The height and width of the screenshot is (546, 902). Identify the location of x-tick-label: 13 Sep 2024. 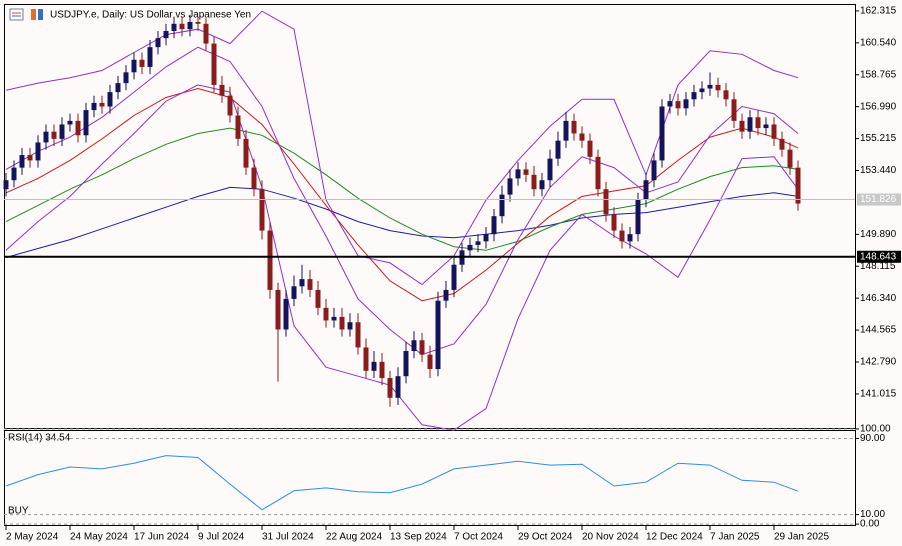
(418, 537).